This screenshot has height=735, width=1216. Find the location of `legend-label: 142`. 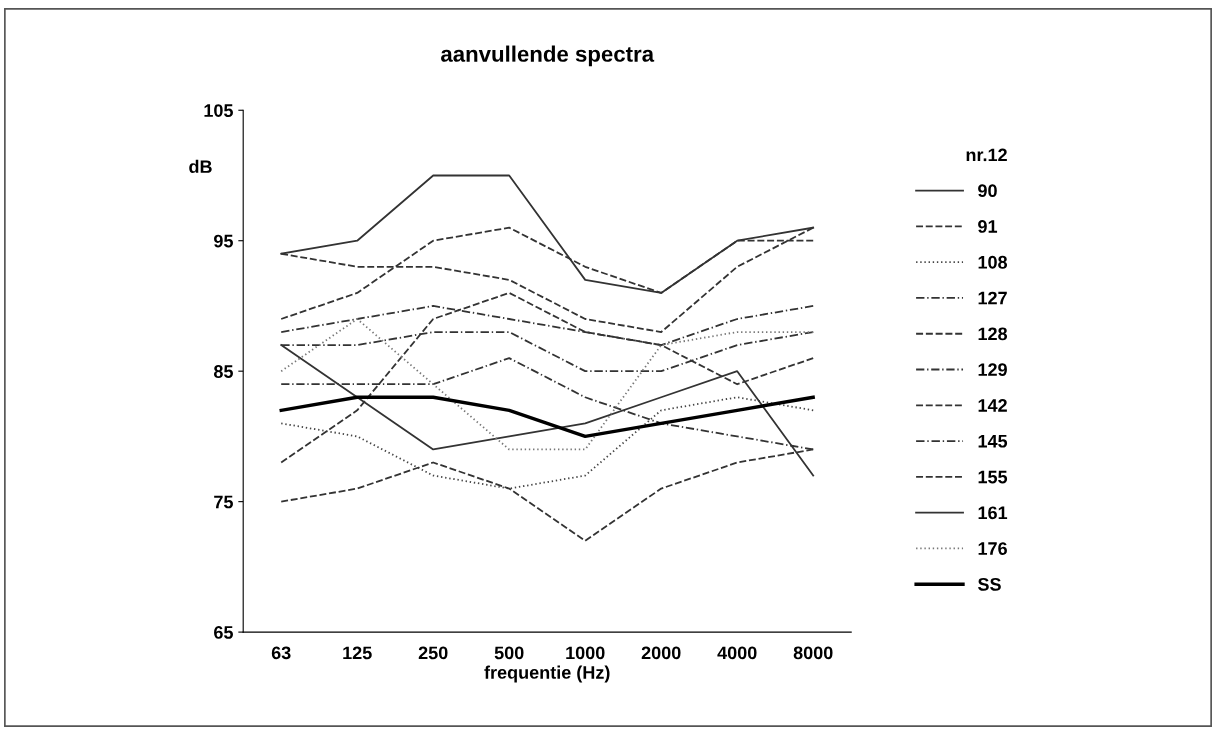

legend-label: 142 is located at coordinates (992, 405).